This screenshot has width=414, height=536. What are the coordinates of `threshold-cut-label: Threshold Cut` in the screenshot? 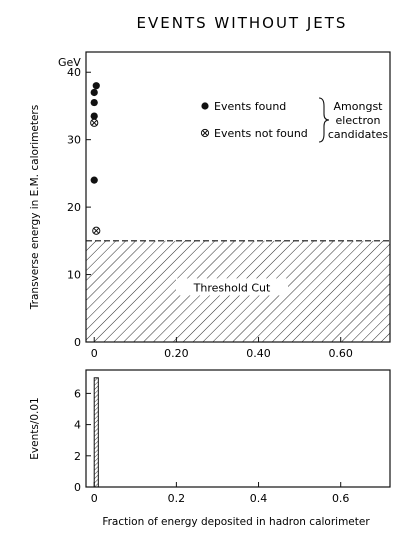 It's located at (232, 287).